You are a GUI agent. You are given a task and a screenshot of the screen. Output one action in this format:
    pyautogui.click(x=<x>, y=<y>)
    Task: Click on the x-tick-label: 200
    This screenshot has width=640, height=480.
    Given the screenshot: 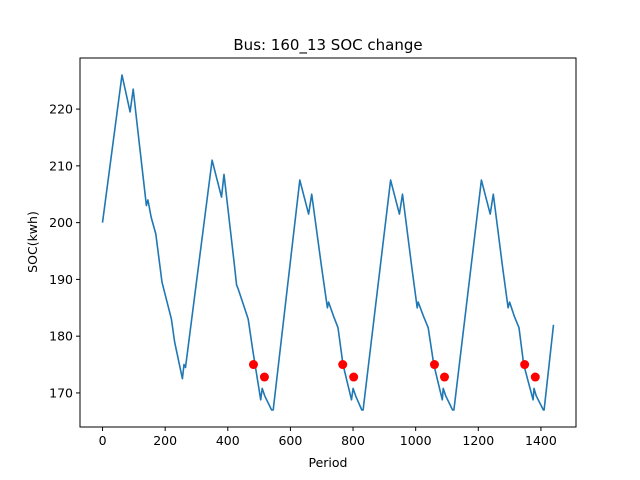 What is the action you would take?
    pyautogui.click(x=165, y=440)
    